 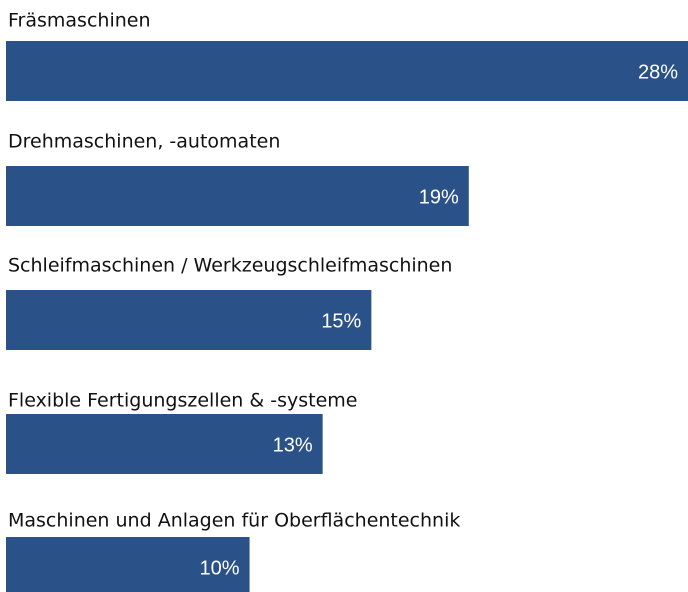 What do you see at coordinates (182, 401) in the screenshot?
I see `category-label: Flexible Fertigungszellen & -systeme` at bounding box center [182, 401].